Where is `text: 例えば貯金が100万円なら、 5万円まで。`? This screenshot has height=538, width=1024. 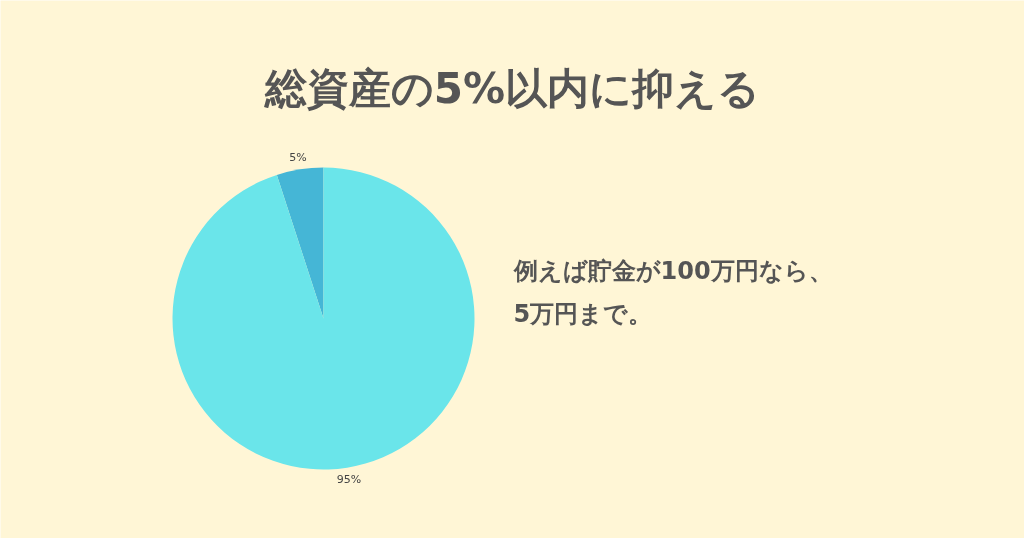
text: 例えば貯金が100万円なら、 5万円まで。 is located at coordinates (672, 292).